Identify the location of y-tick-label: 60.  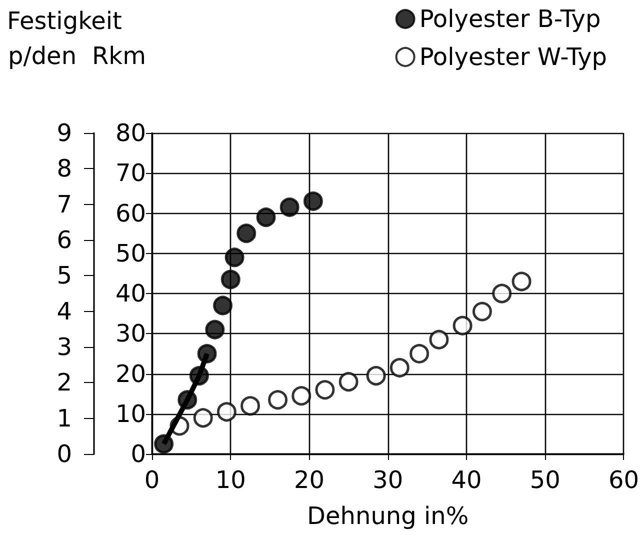
(130, 213).